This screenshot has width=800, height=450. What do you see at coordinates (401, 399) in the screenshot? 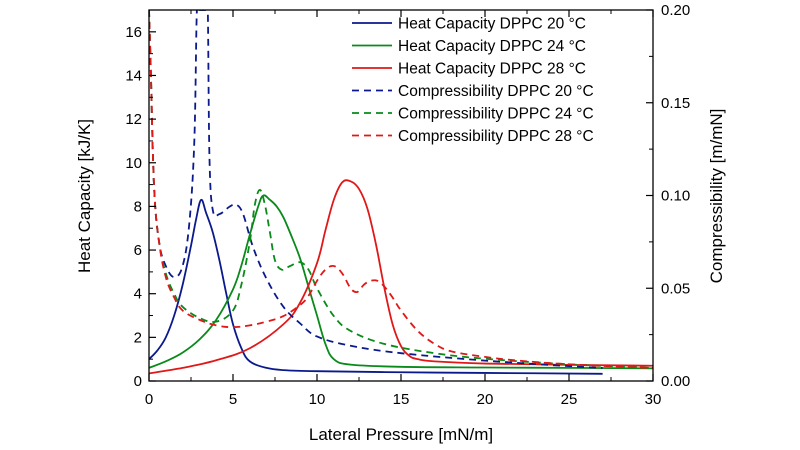
I see `x-tick-label: 15` at bounding box center [401, 399].